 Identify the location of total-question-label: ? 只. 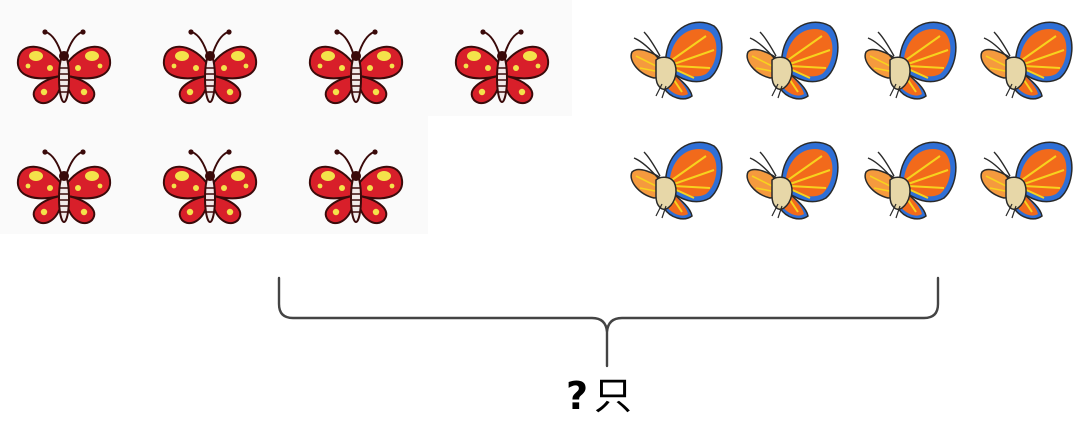
(621, 396).